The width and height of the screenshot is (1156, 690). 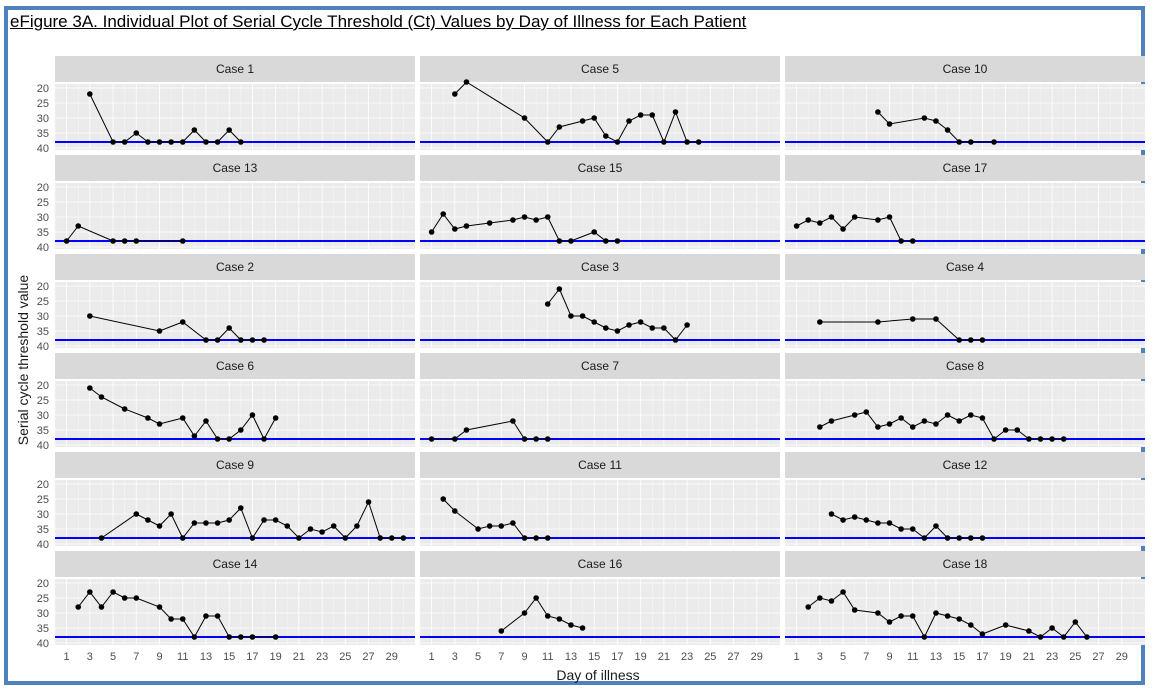 I want to click on x-tick-label: 17, so click(x=252, y=657).